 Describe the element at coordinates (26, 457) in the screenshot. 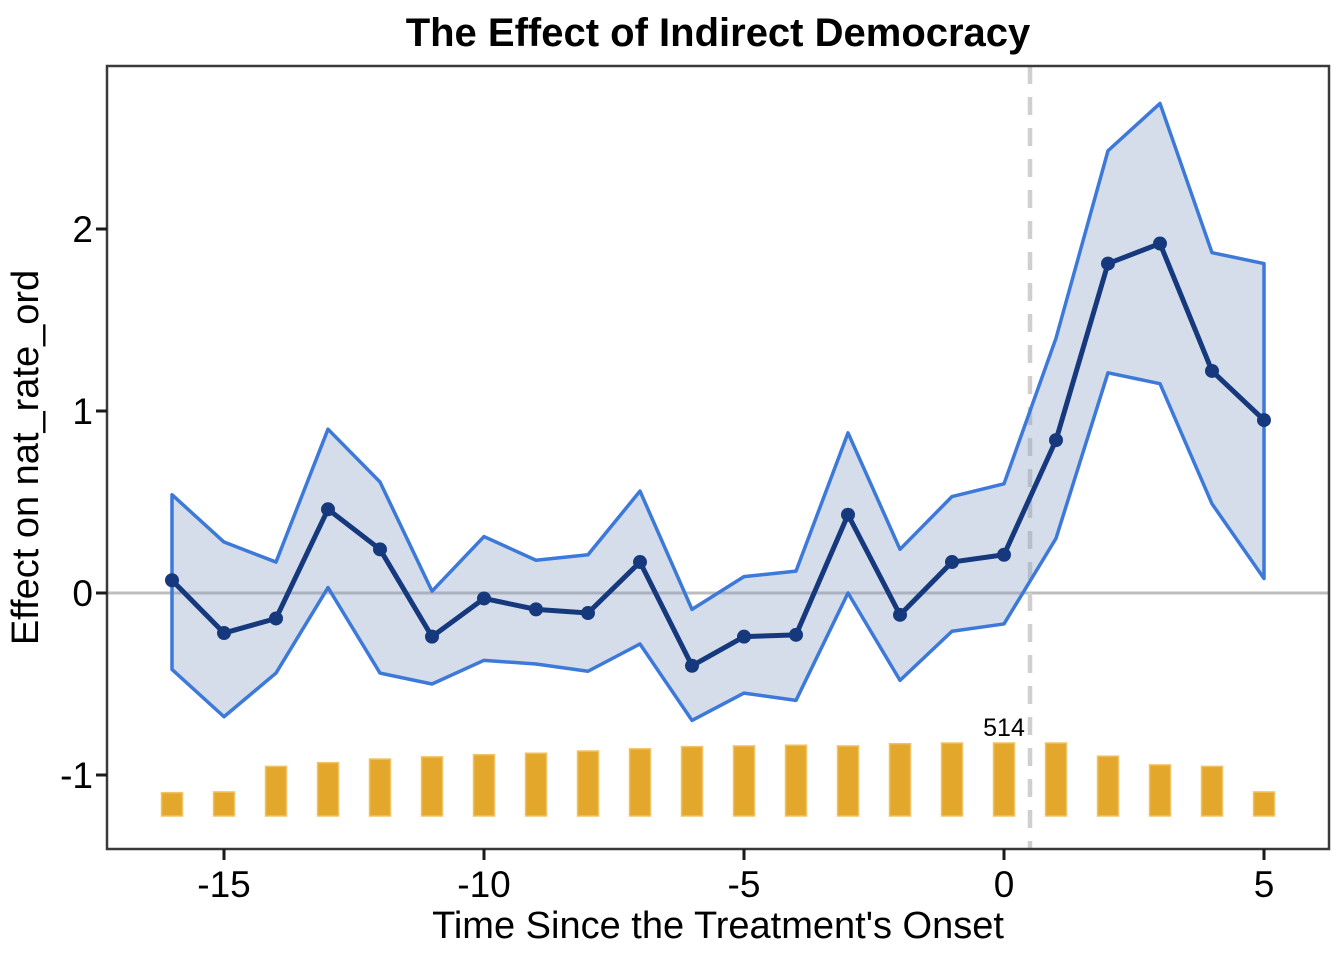

I see `y-axis-label: Effect on nat_rate_ord` at that location.